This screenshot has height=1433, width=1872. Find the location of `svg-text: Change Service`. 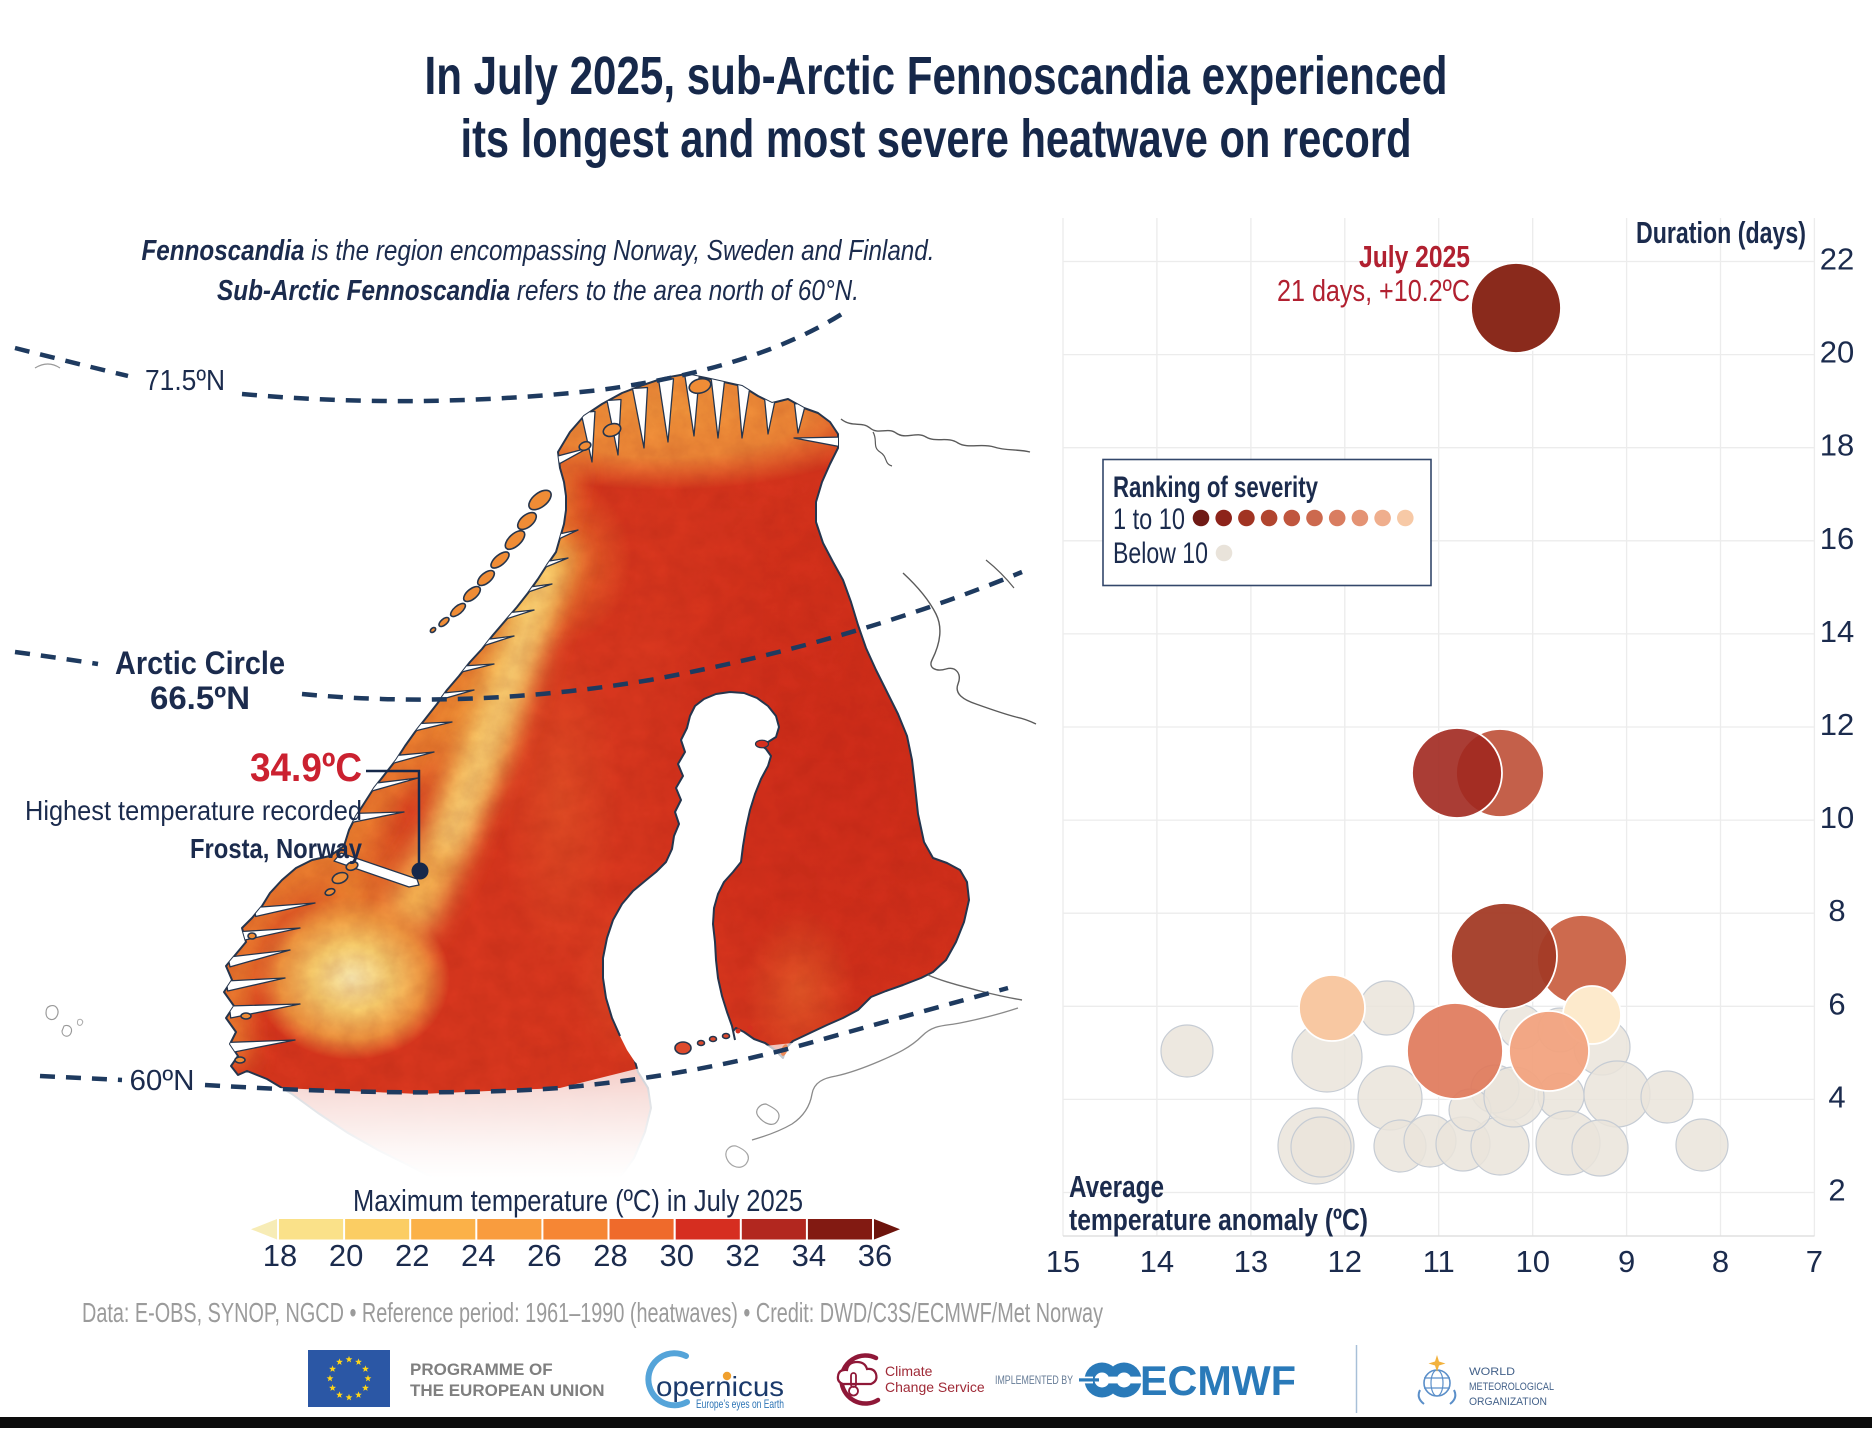

svg-text: Change Service is located at coordinates (935, 1387).